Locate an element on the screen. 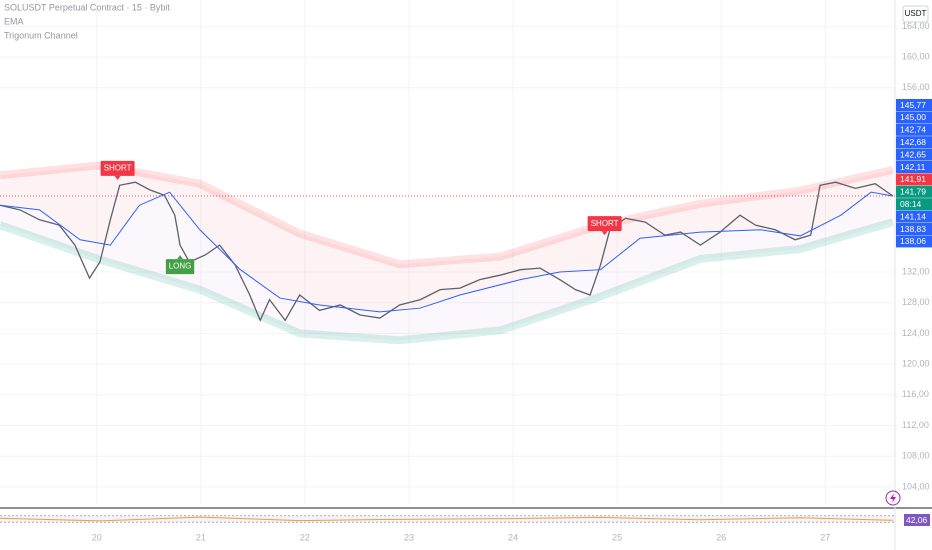 The image size is (932, 550). price-tag-label: 141,91 is located at coordinates (913, 179).